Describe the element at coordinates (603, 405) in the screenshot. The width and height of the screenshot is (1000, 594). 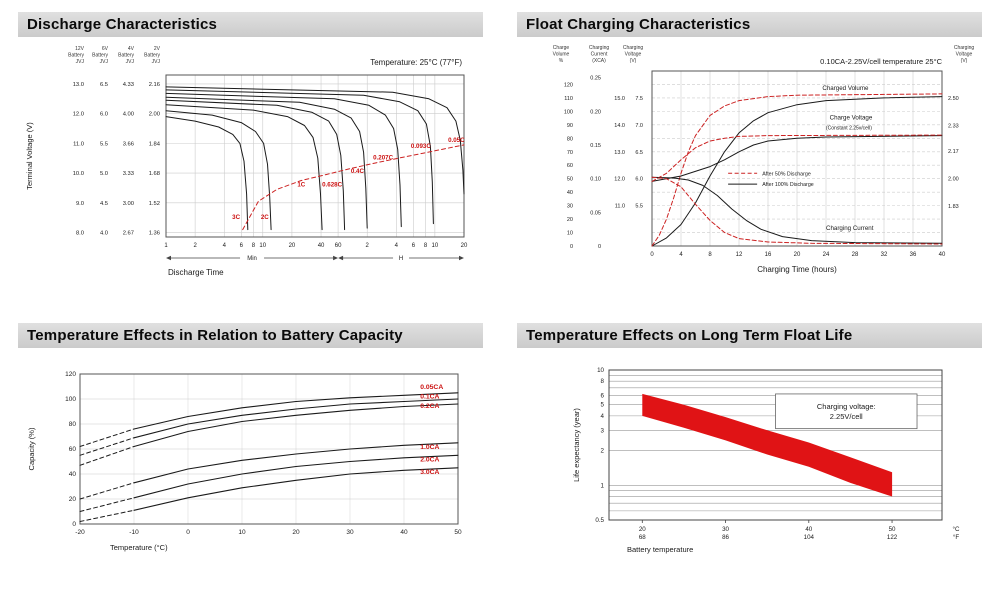
I see `svg-text: 5` at that location.